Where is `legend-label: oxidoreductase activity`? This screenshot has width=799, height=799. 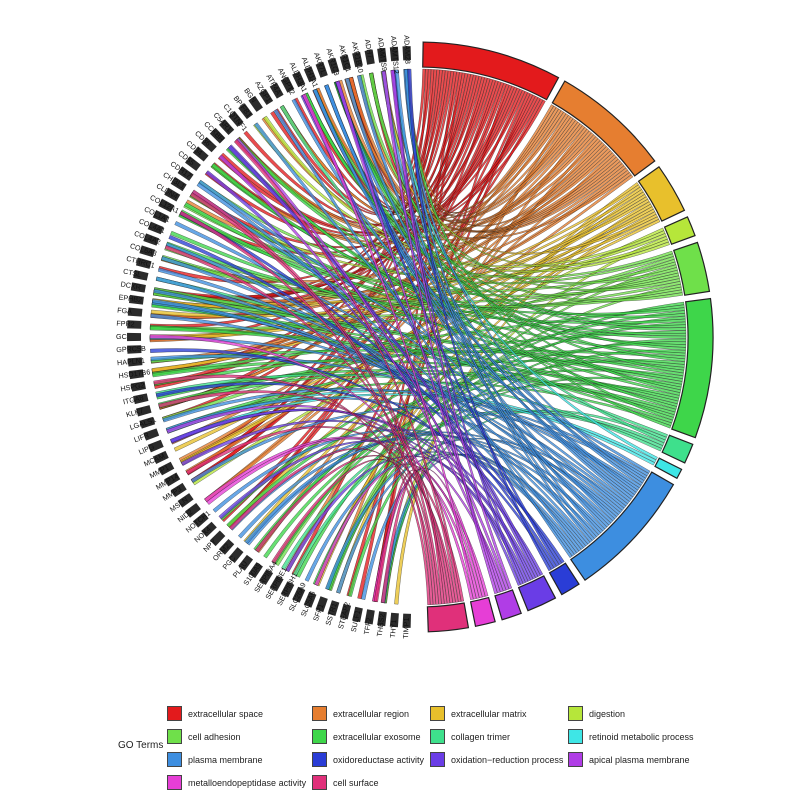 legend-label: oxidoreductase activity is located at coordinates (379, 759).